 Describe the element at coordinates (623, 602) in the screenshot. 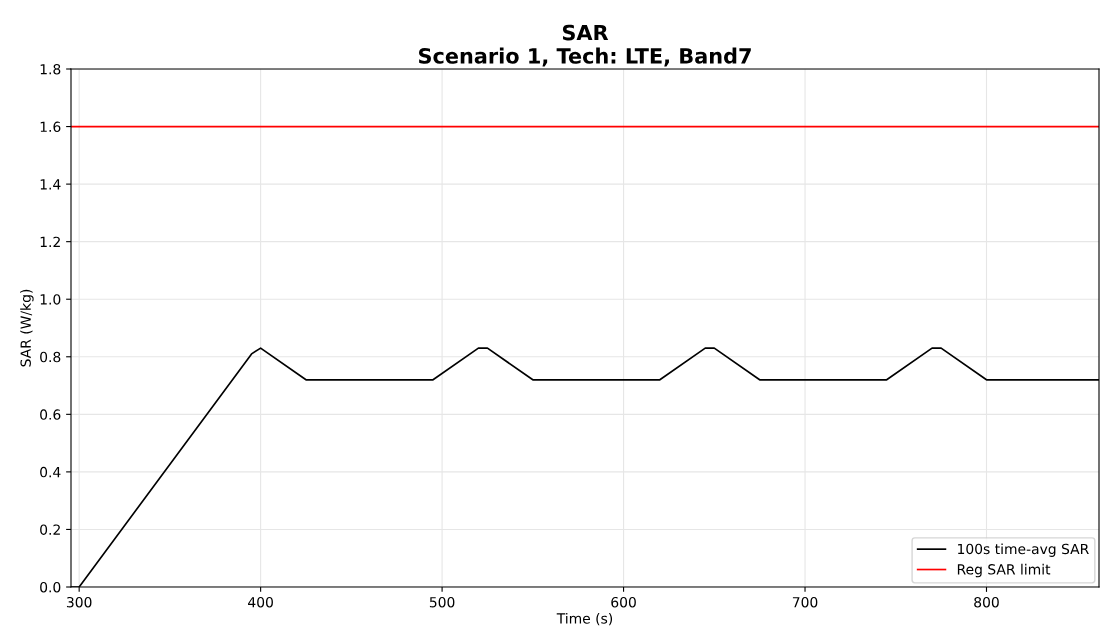

I see `x-tick-label: 600` at that location.